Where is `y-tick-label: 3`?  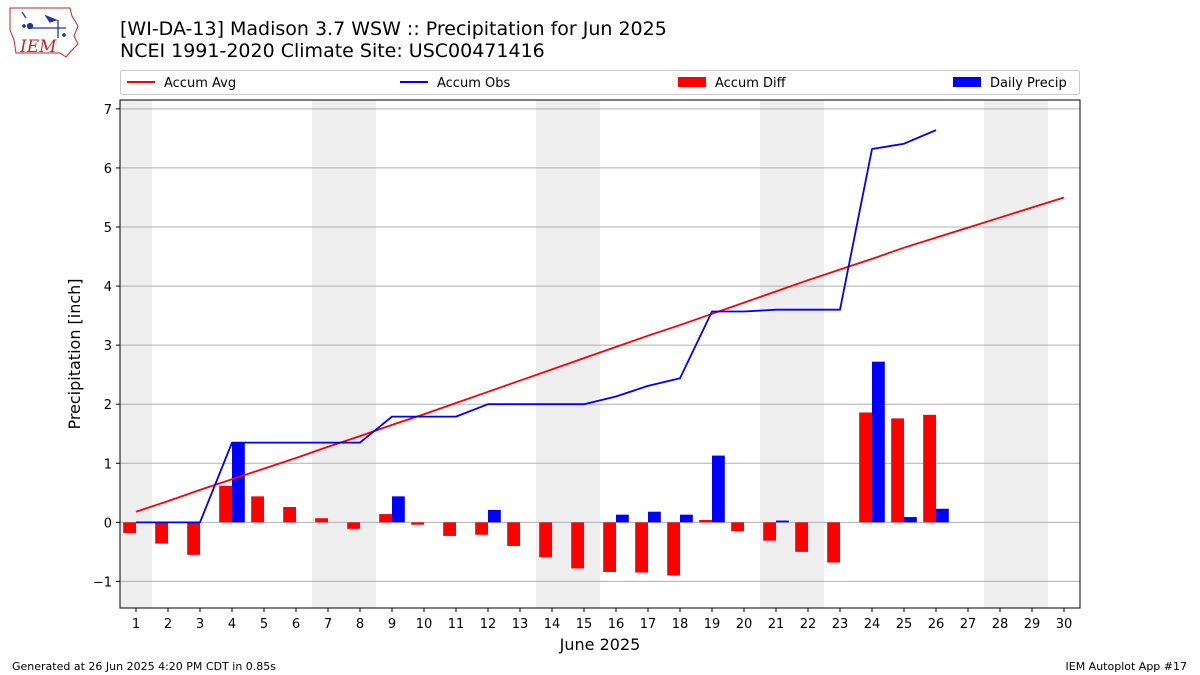
y-tick-label: 3 is located at coordinates (108, 346).